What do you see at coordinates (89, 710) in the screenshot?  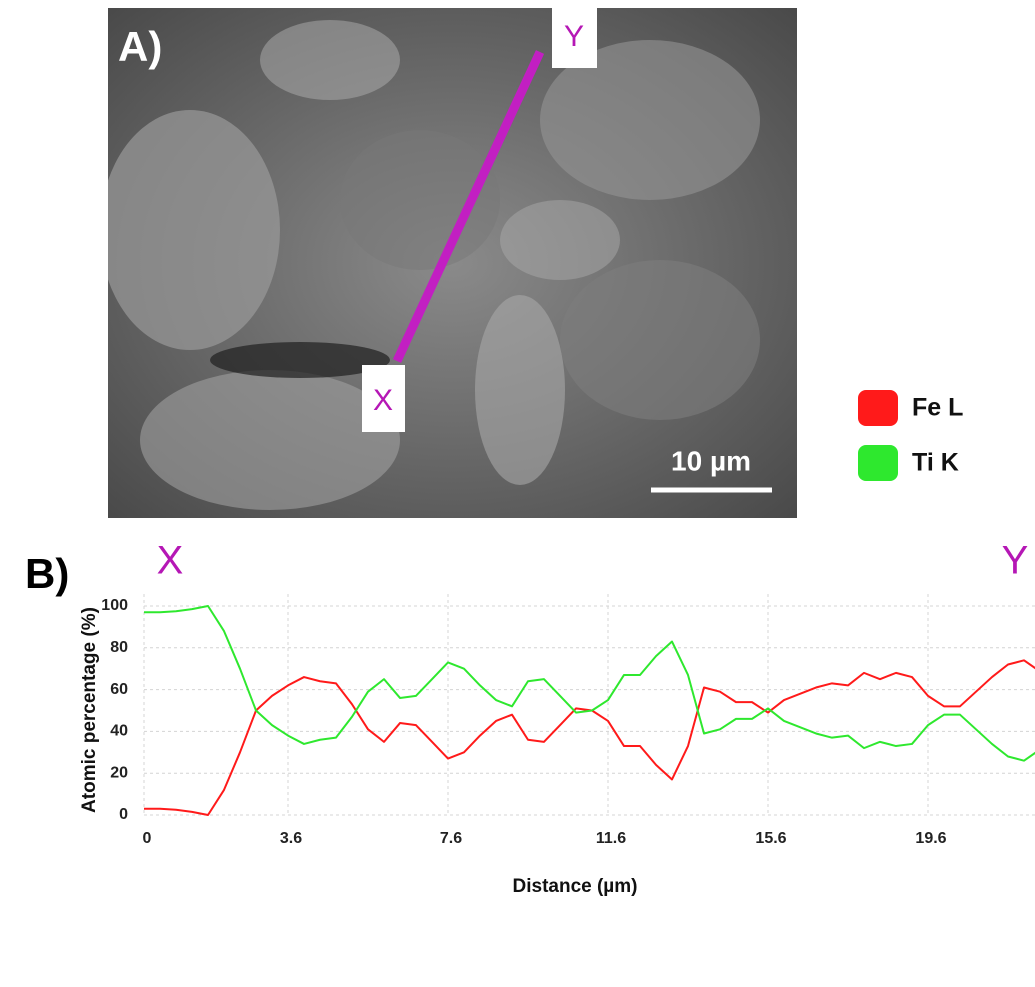 I see `y-axis-label: Atomic percentage (%)` at bounding box center [89, 710].